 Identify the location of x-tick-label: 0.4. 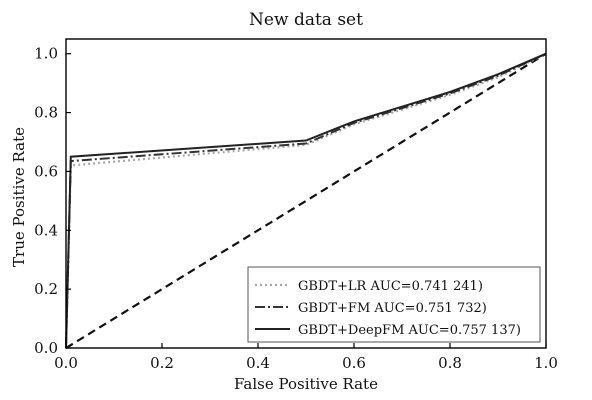
(258, 363).